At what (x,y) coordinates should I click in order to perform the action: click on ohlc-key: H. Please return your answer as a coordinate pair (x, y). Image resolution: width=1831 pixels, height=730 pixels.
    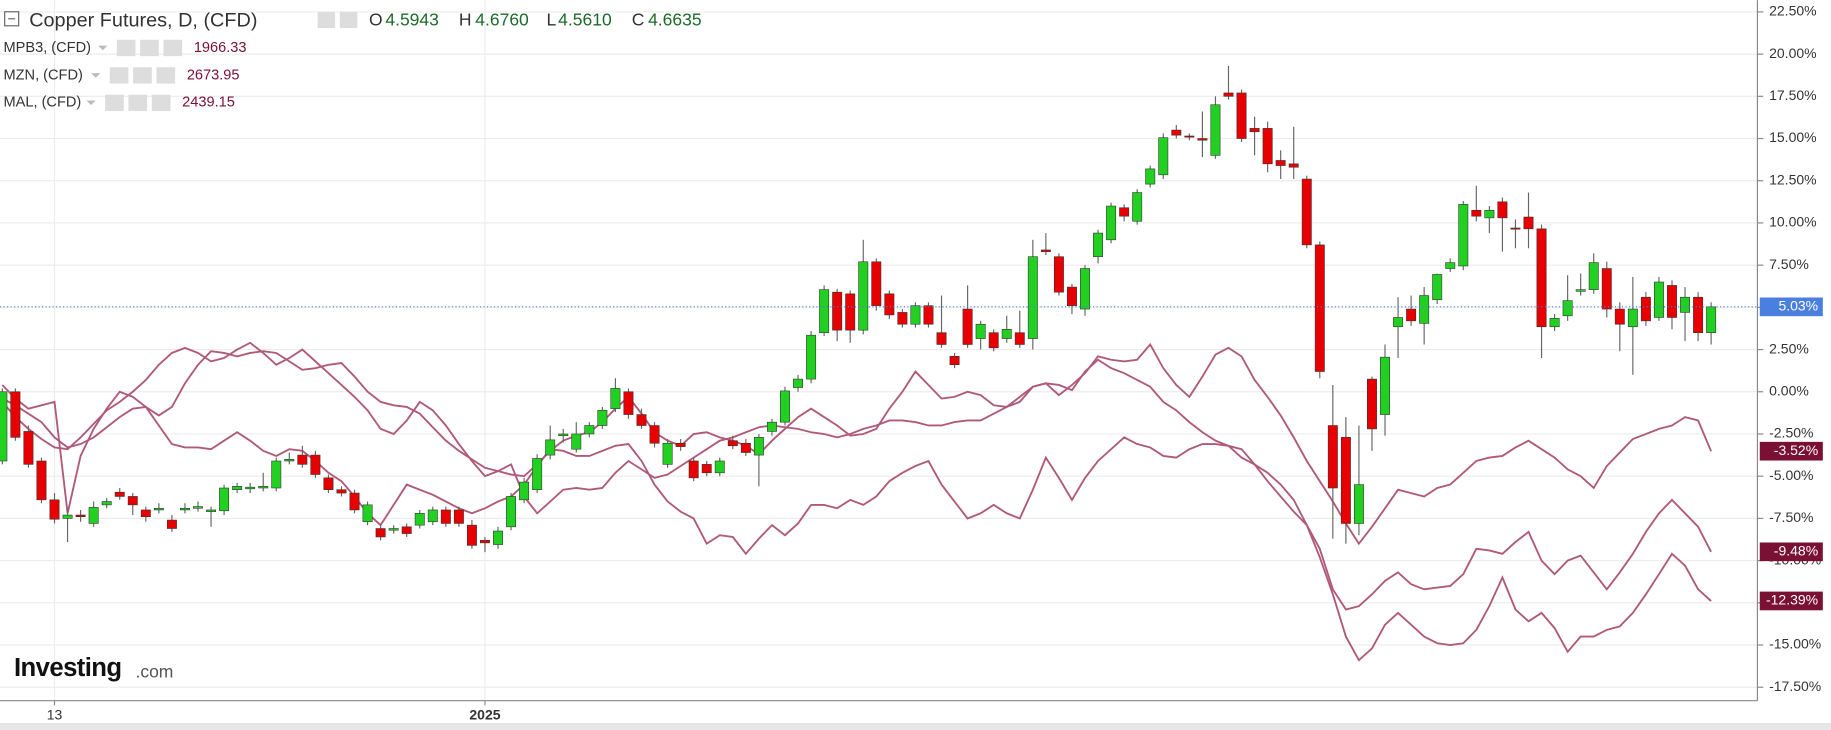
    Looking at the image, I should click on (465, 20).